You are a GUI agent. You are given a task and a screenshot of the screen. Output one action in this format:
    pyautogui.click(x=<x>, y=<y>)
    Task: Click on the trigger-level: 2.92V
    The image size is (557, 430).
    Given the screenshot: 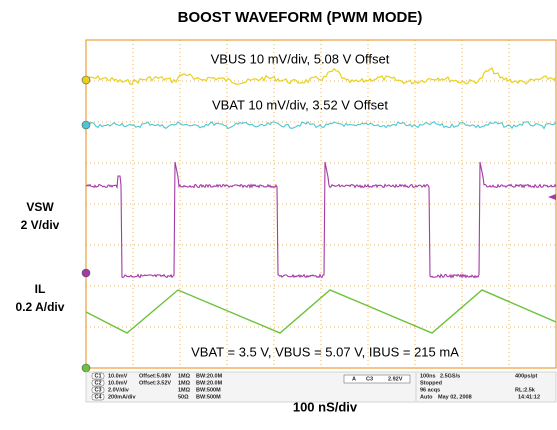 What is the action you would take?
    pyautogui.click(x=395, y=379)
    